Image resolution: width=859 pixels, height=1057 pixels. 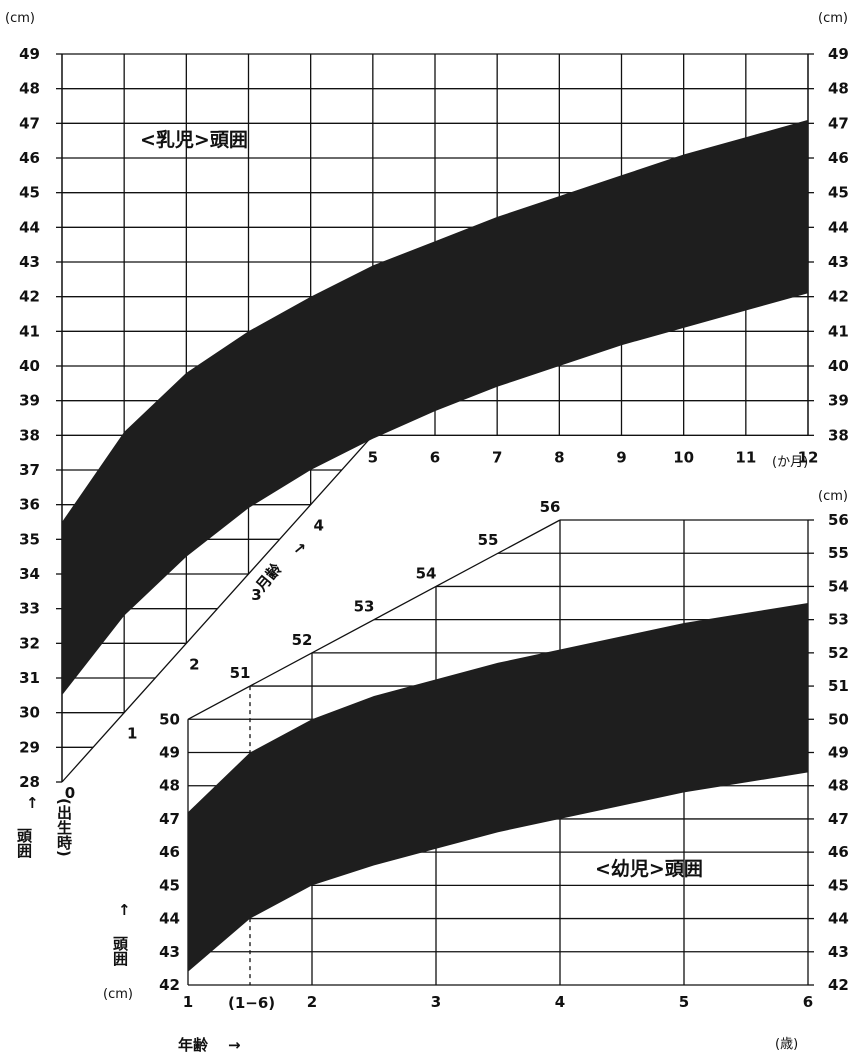 What do you see at coordinates (621, 457) in the screenshot?
I see `infant-month-label: 9` at bounding box center [621, 457].